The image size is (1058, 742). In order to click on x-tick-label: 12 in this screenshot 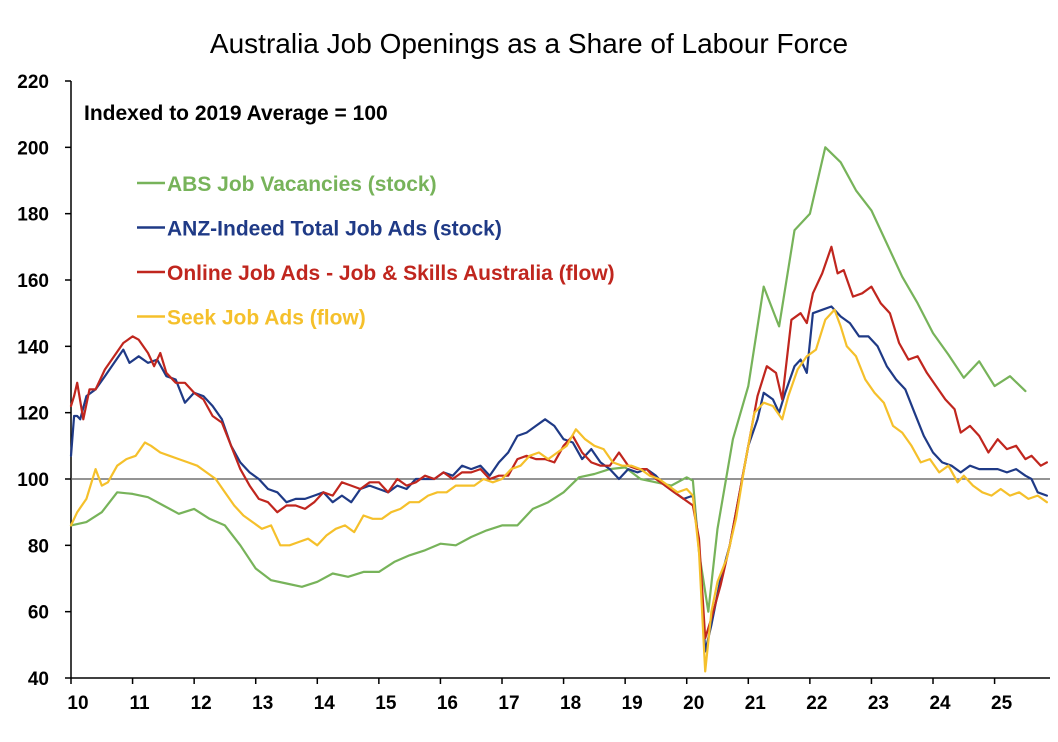, I will do `click(201, 703)`.